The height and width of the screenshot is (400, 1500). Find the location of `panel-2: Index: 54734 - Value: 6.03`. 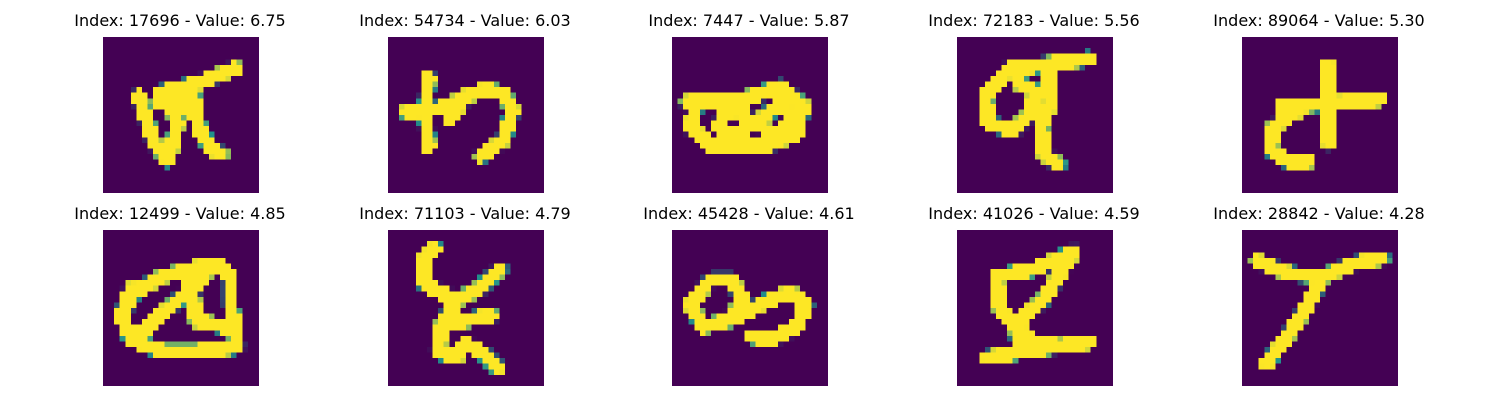

panel-2: Index: 54734 - Value: 6.03 is located at coordinates (475, 96).